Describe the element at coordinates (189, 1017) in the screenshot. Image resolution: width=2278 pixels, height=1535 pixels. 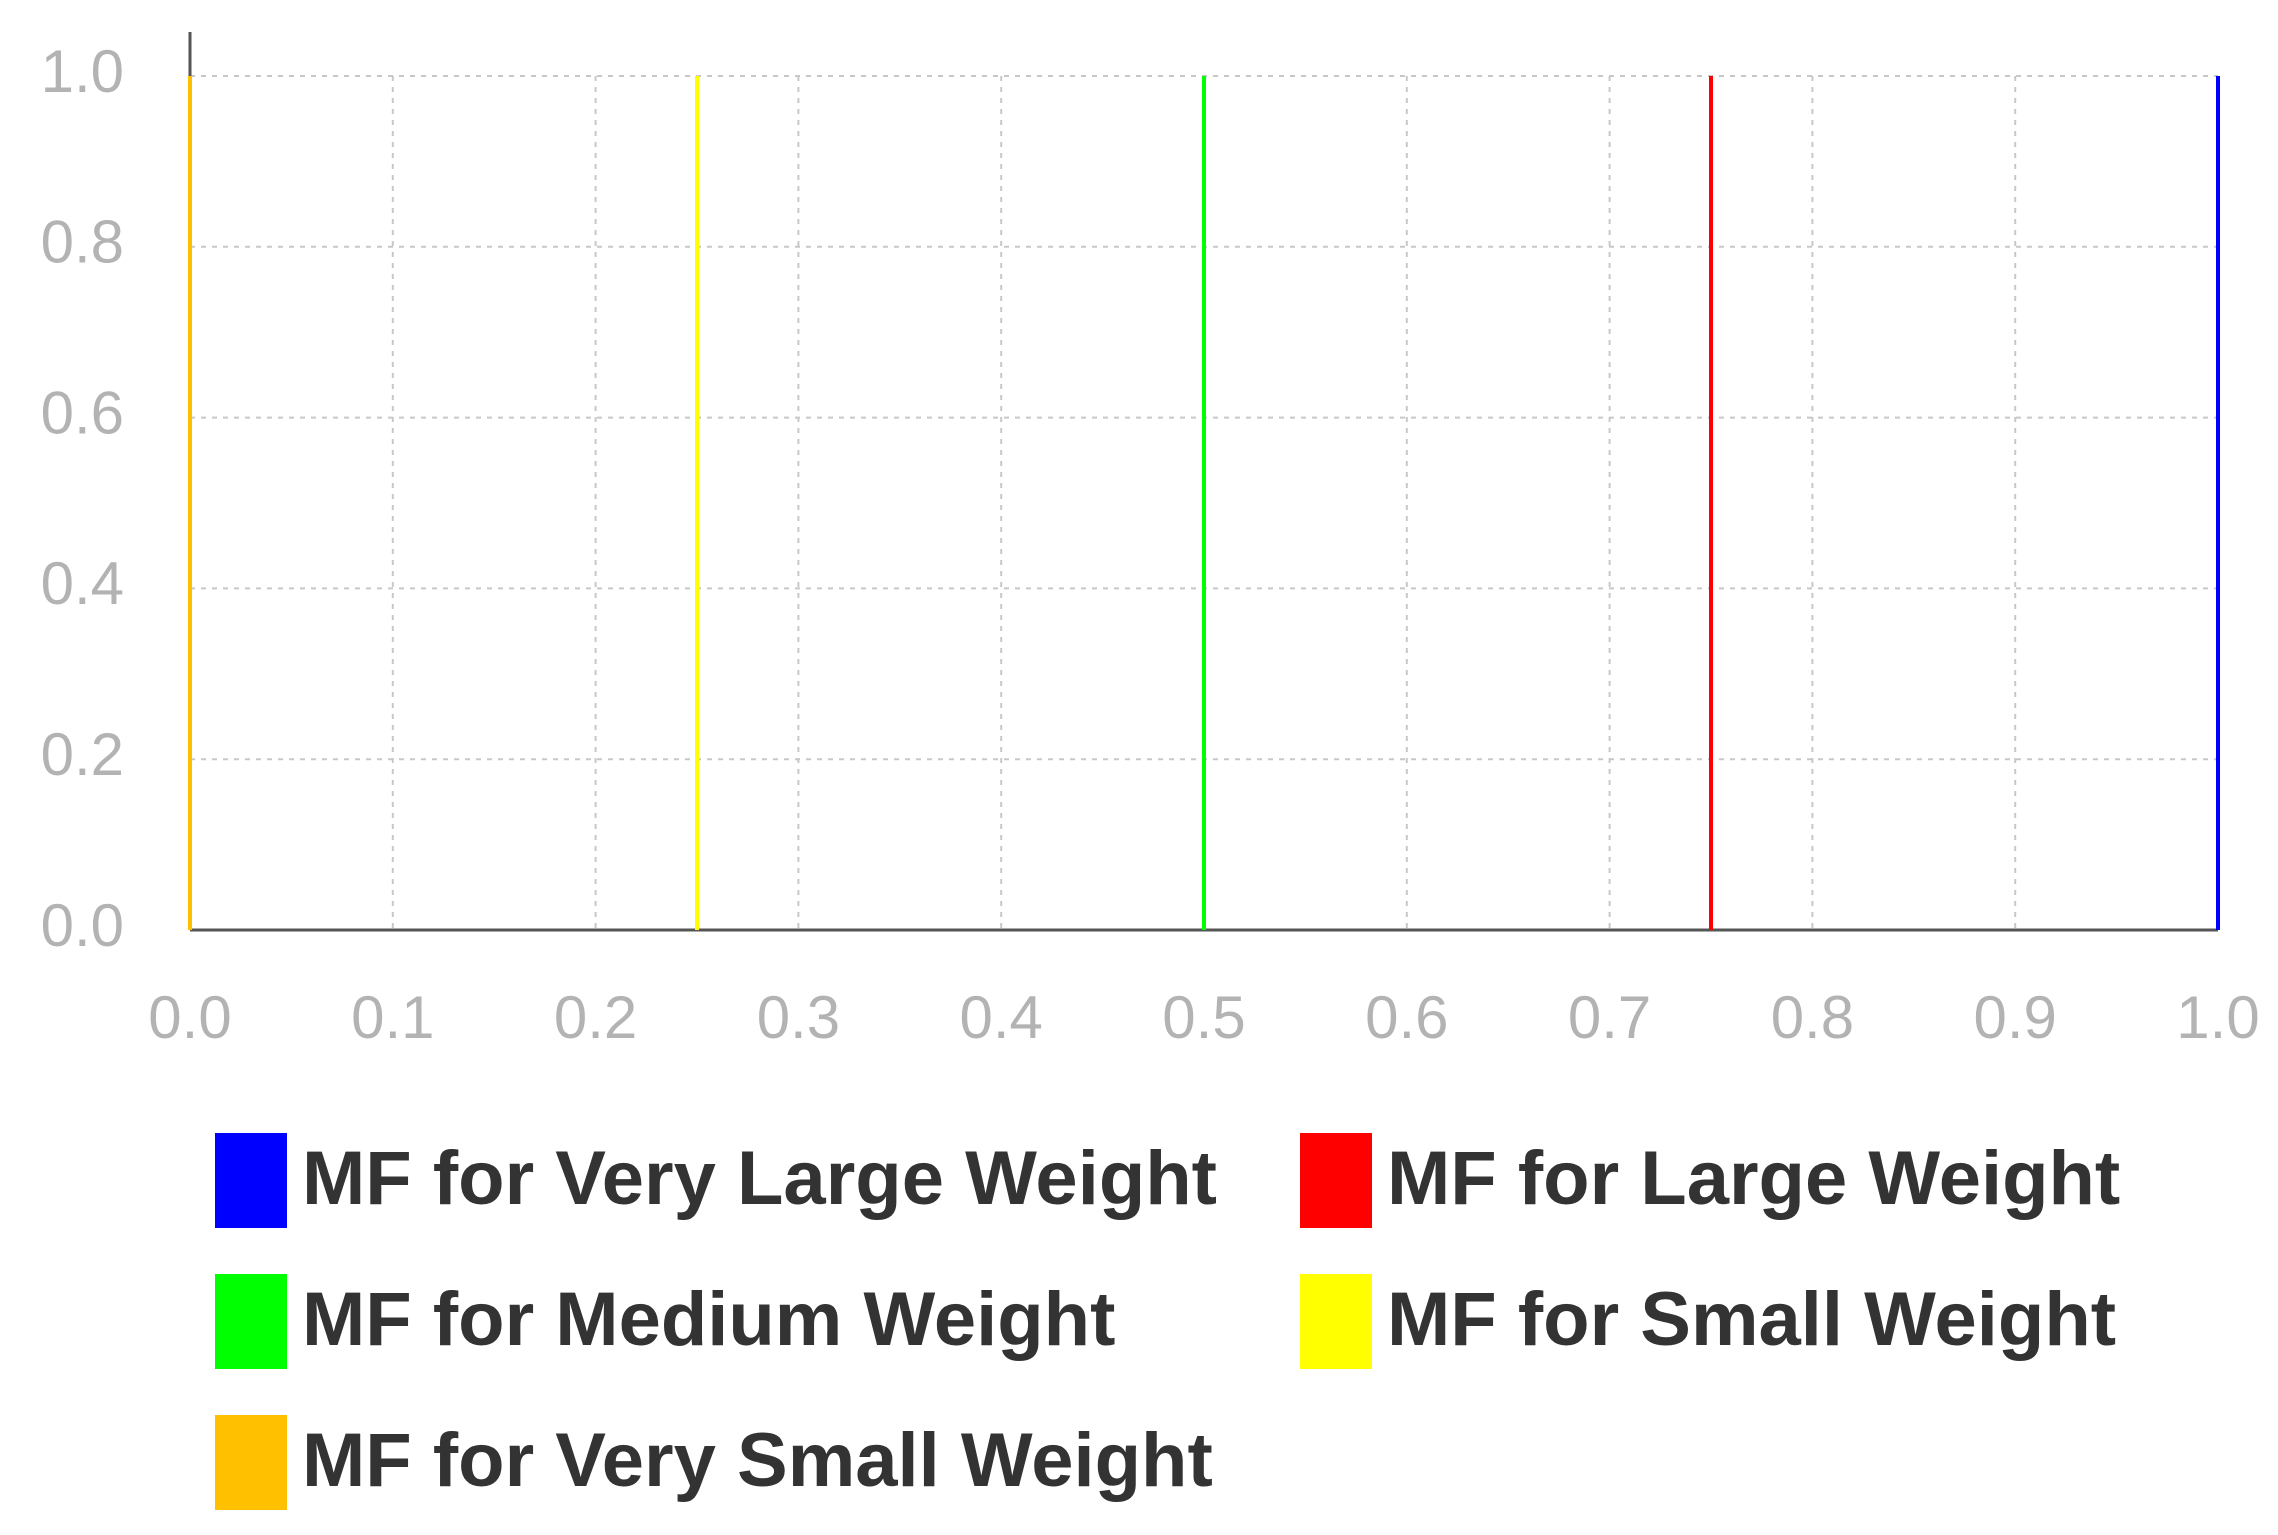
I see `x-tick-label: 0.0` at that location.